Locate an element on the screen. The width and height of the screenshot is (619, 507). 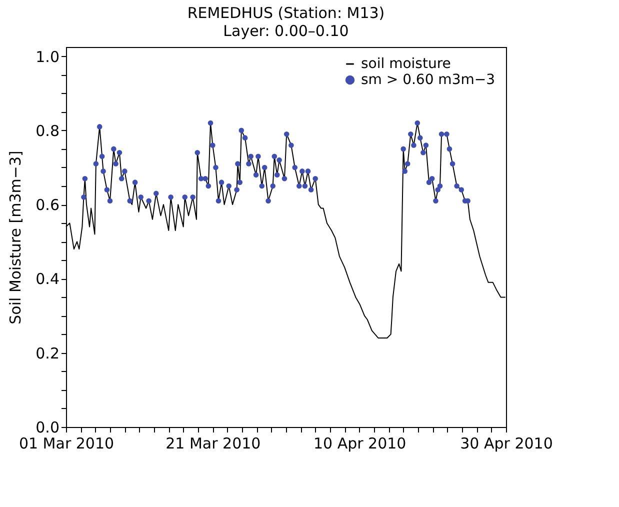
y-tick-label: 0.6 is located at coordinates (48, 205).